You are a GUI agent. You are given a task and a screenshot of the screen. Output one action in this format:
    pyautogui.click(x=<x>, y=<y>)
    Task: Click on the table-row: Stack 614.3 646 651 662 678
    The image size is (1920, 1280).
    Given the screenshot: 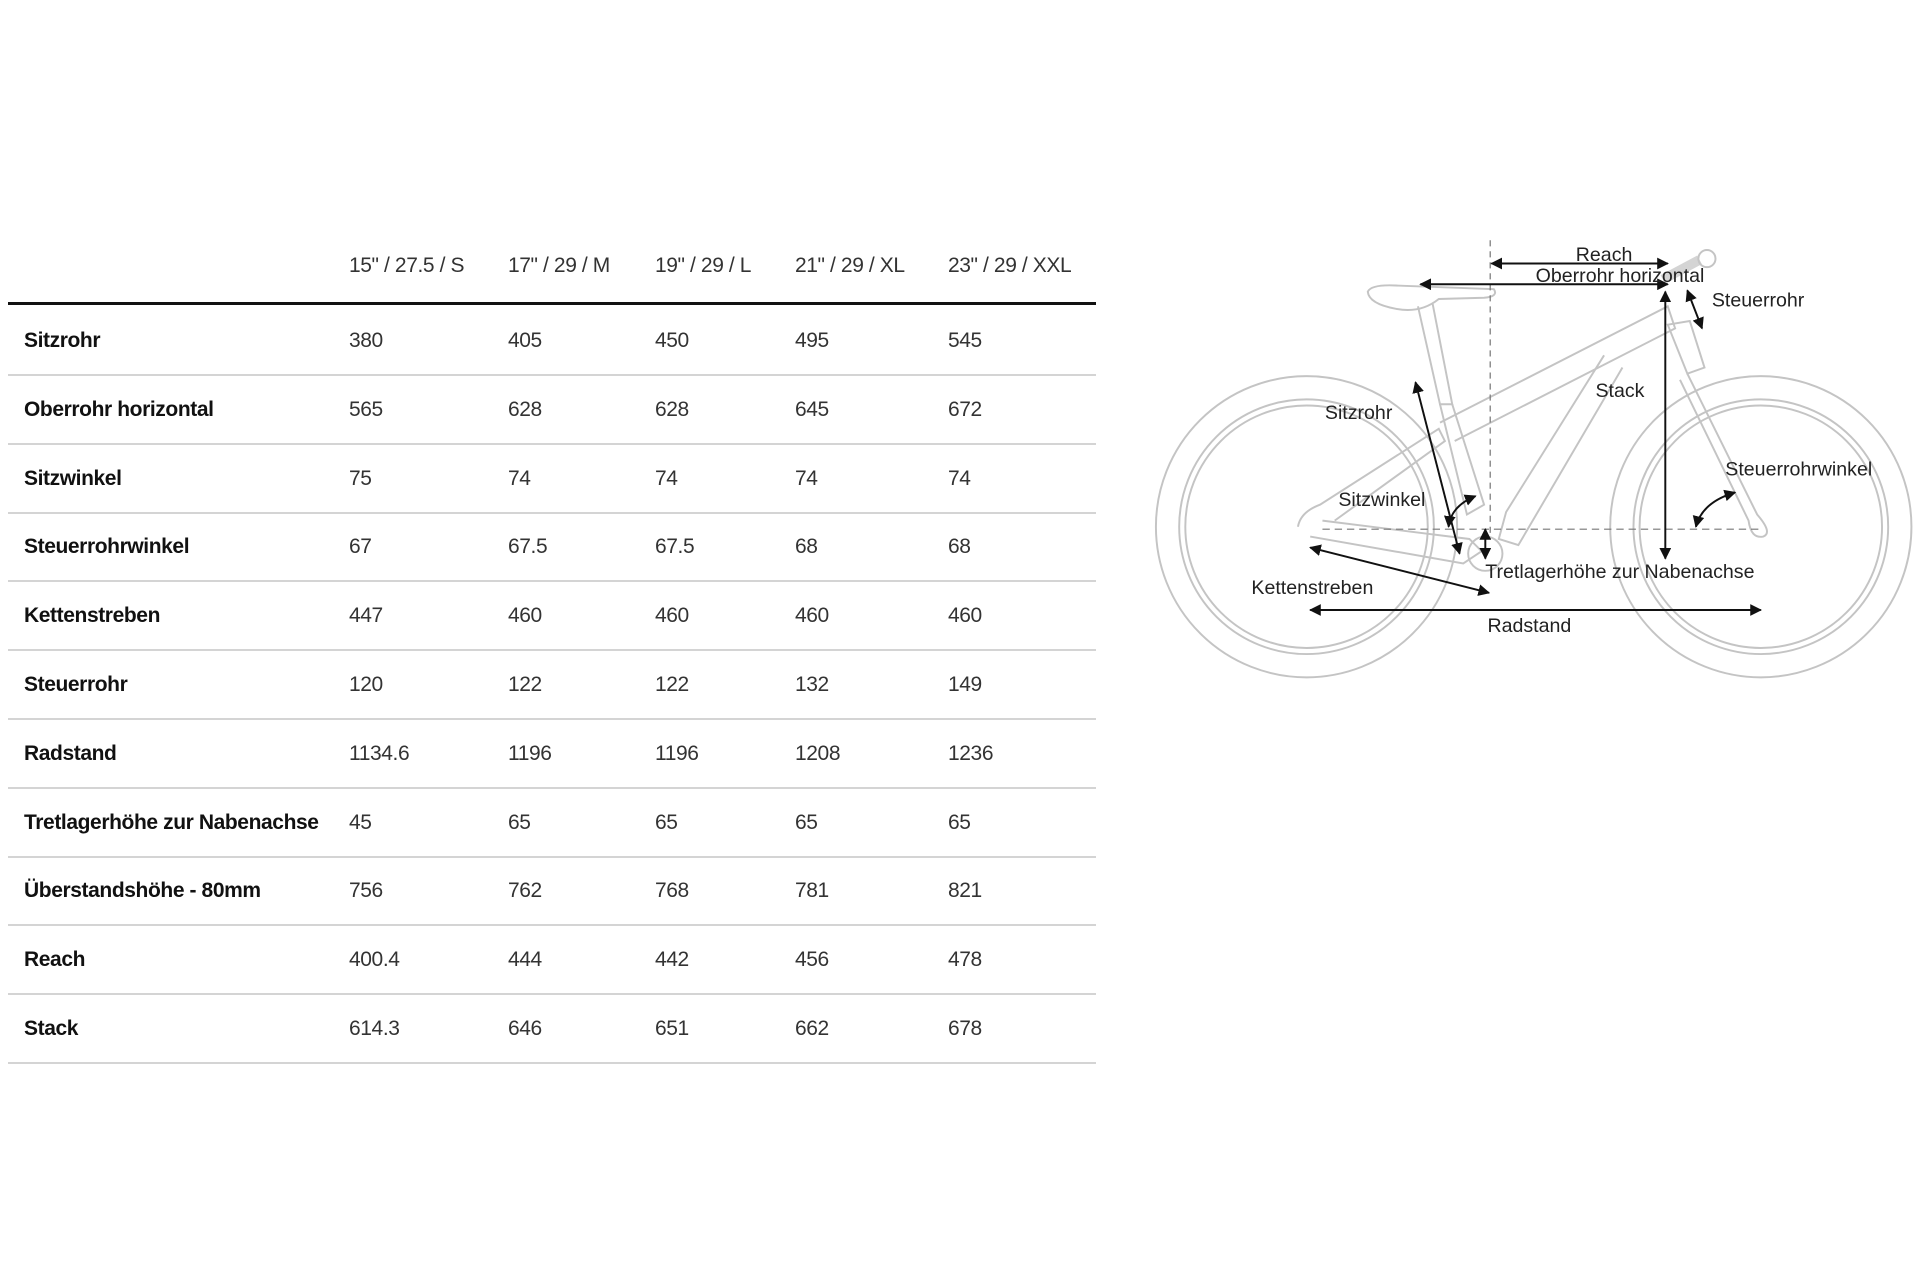 What is the action you would take?
    pyautogui.click(x=552, y=1028)
    